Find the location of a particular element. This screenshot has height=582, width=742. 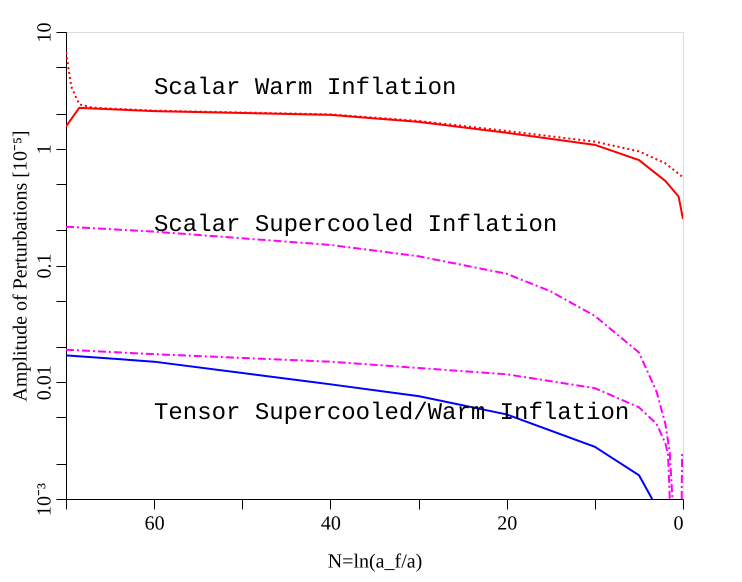

y-tick-label: 10 is located at coordinates (45, 32).